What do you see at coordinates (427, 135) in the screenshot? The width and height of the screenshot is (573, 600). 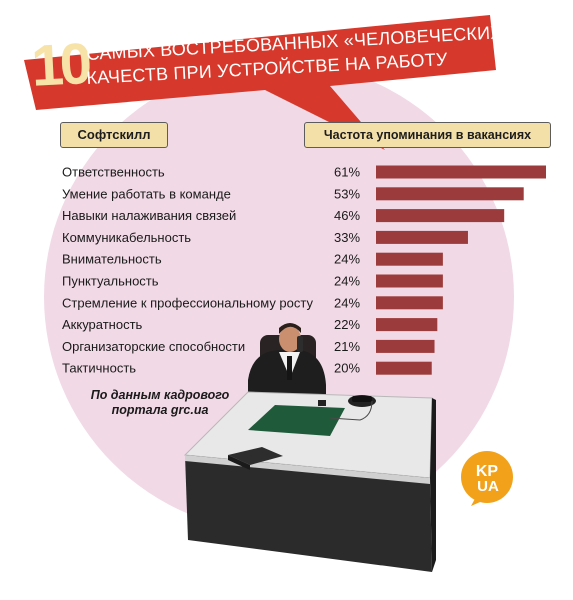 I see `frequency-header-badge: Частота упоминания в вакансиях` at bounding box center [427, 135].